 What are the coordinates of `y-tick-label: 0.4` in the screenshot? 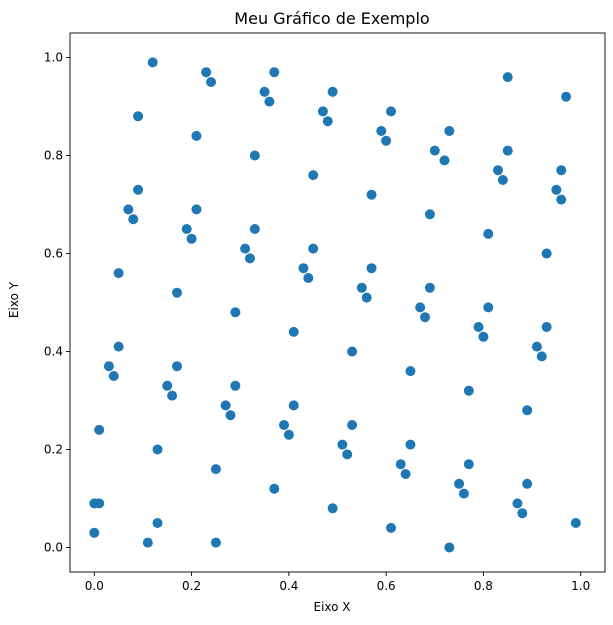 It's located at (53, 352).